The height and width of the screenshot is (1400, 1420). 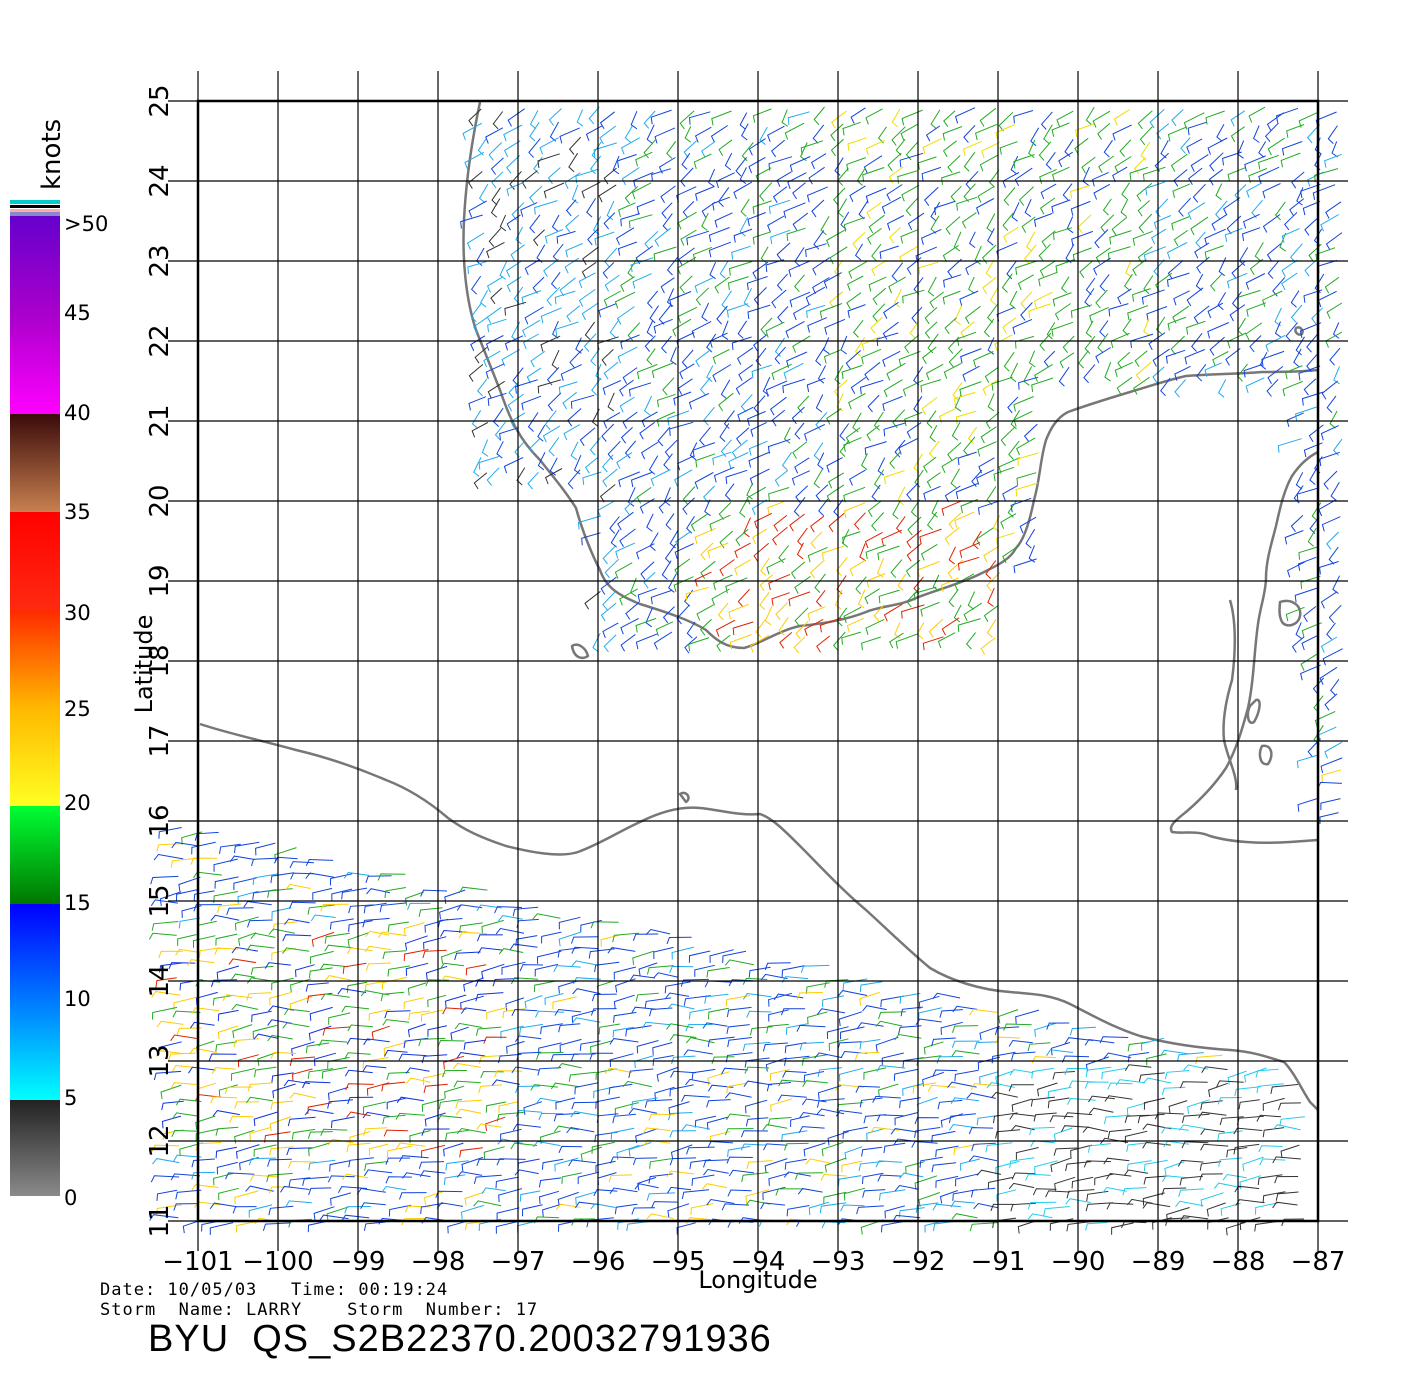 What do you see at coordinates (160, 420) in the screenshot?
I see `latitude-tick-label: 21` at bounding box center [160, 420].